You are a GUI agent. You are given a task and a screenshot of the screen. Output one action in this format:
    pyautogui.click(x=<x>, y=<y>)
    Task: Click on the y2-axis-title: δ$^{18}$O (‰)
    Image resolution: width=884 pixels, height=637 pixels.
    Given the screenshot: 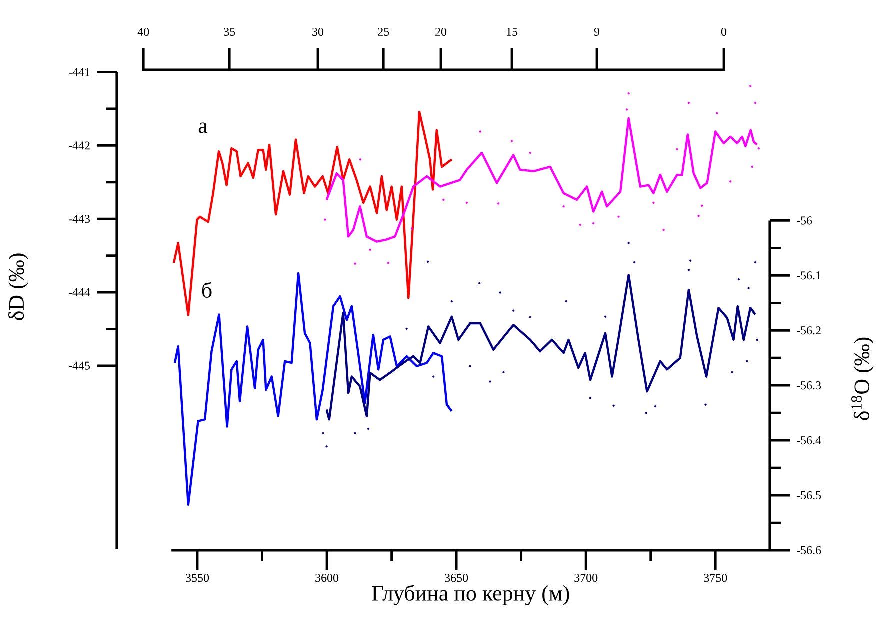 What is the action you would take?
    pyautogui.click(x=863, y=379)
    